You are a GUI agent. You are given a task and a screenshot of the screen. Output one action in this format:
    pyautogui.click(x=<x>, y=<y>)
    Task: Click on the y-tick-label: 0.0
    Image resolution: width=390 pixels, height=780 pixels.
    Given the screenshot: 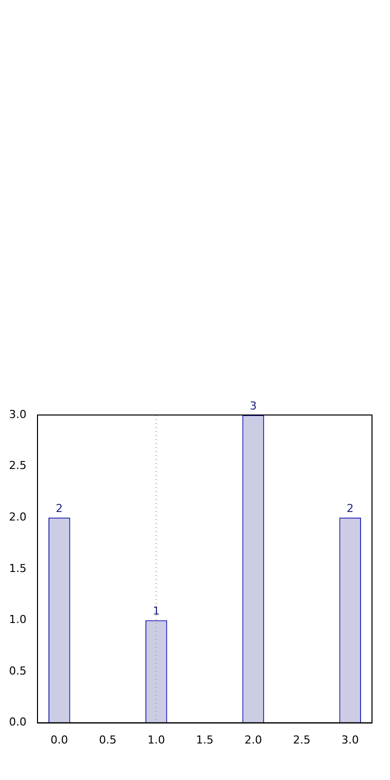 What is the action you would take?
    pyautogui.click(x=17, y=722)
    